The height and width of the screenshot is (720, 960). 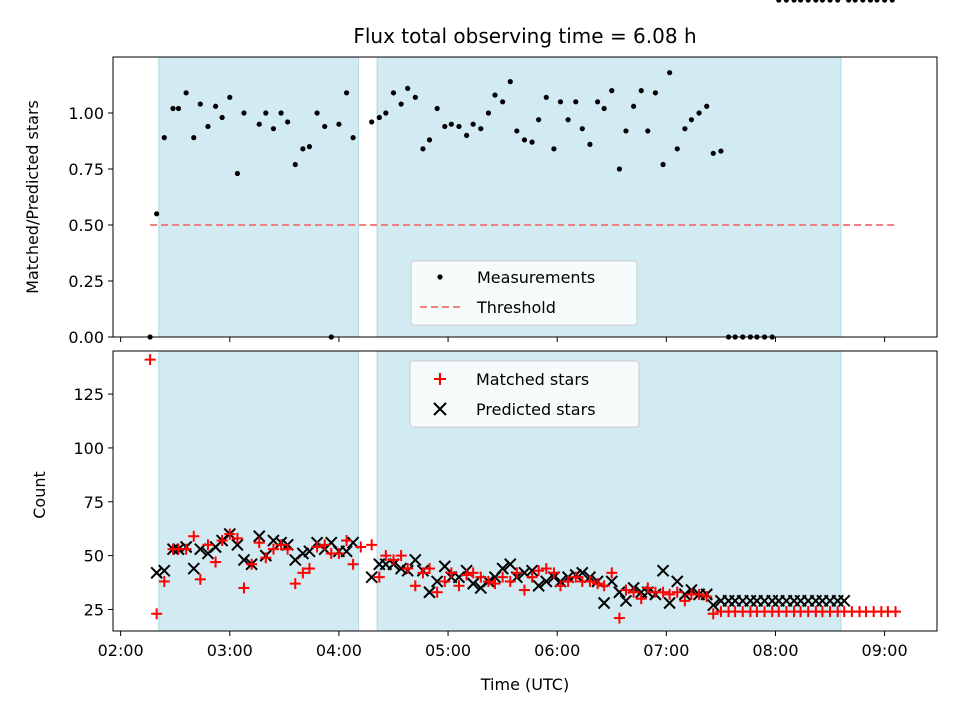 I want to click on top-y-tick-label: 0.75, so click(x=86, y=169).